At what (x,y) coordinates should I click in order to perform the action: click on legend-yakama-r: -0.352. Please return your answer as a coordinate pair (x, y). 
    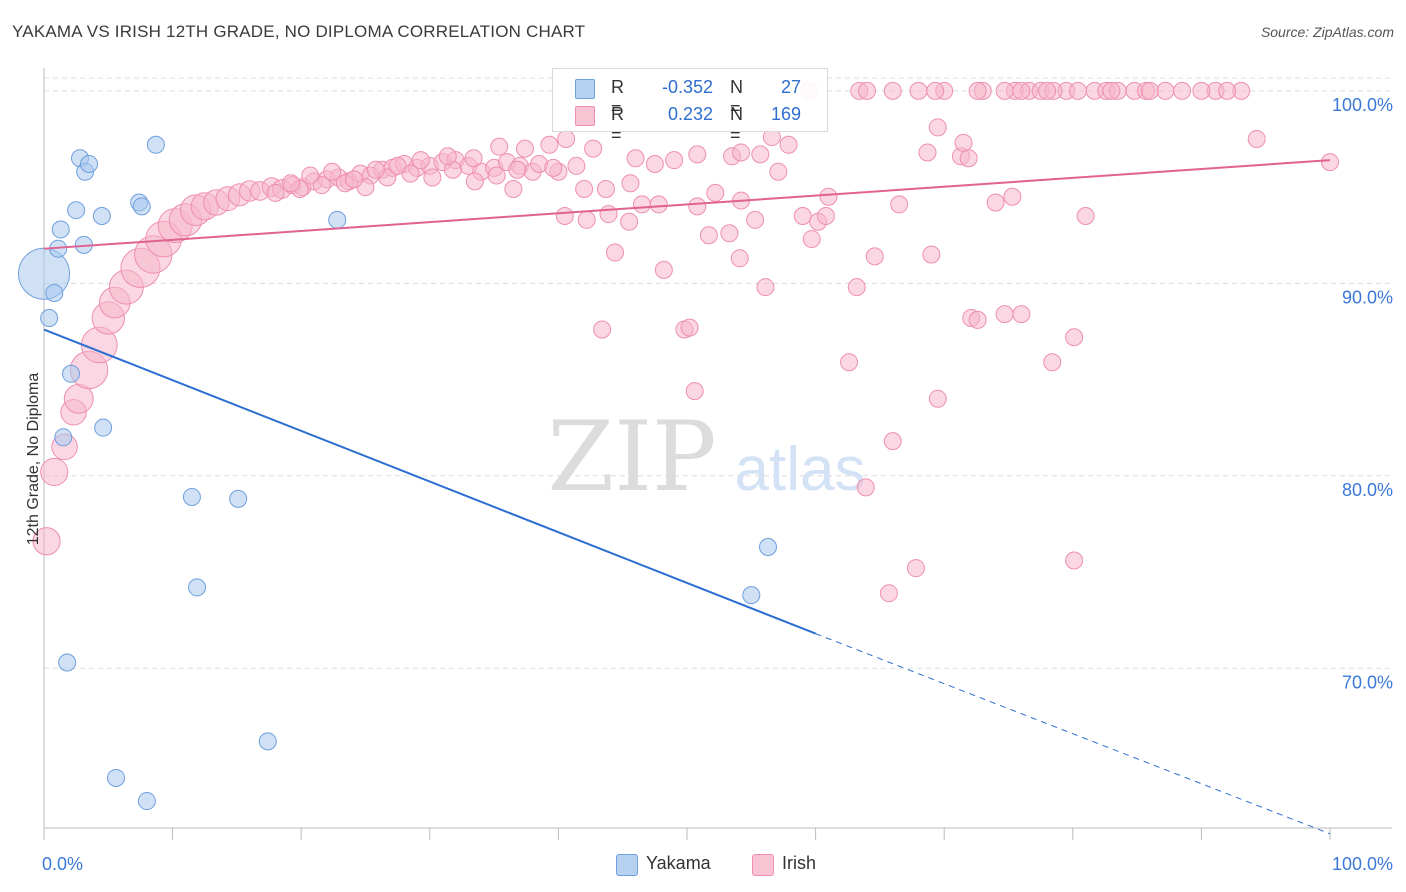
    Looking at the image, I should click on (687, 87).